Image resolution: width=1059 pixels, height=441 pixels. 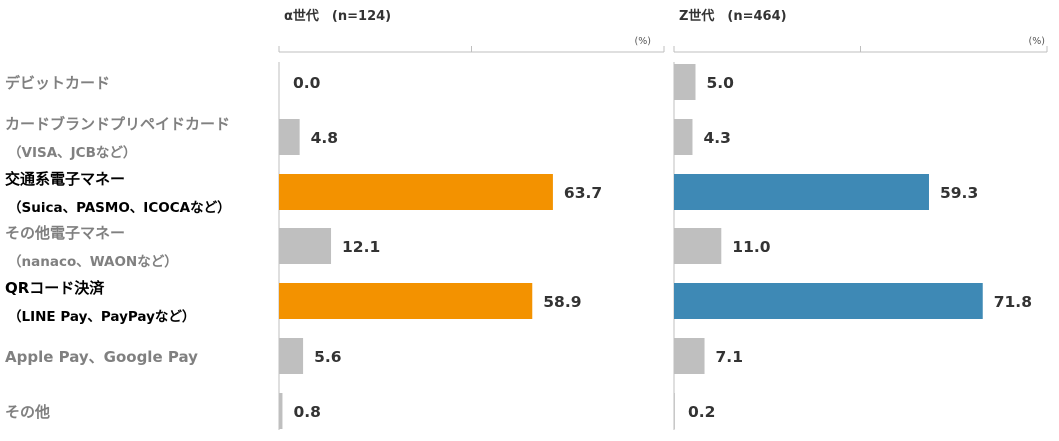 What do you see at coordinates (72, 153) in the screenshot?
I see `category-sublabel: （VISA、JCBなど）` at bounding box center [72, 153].